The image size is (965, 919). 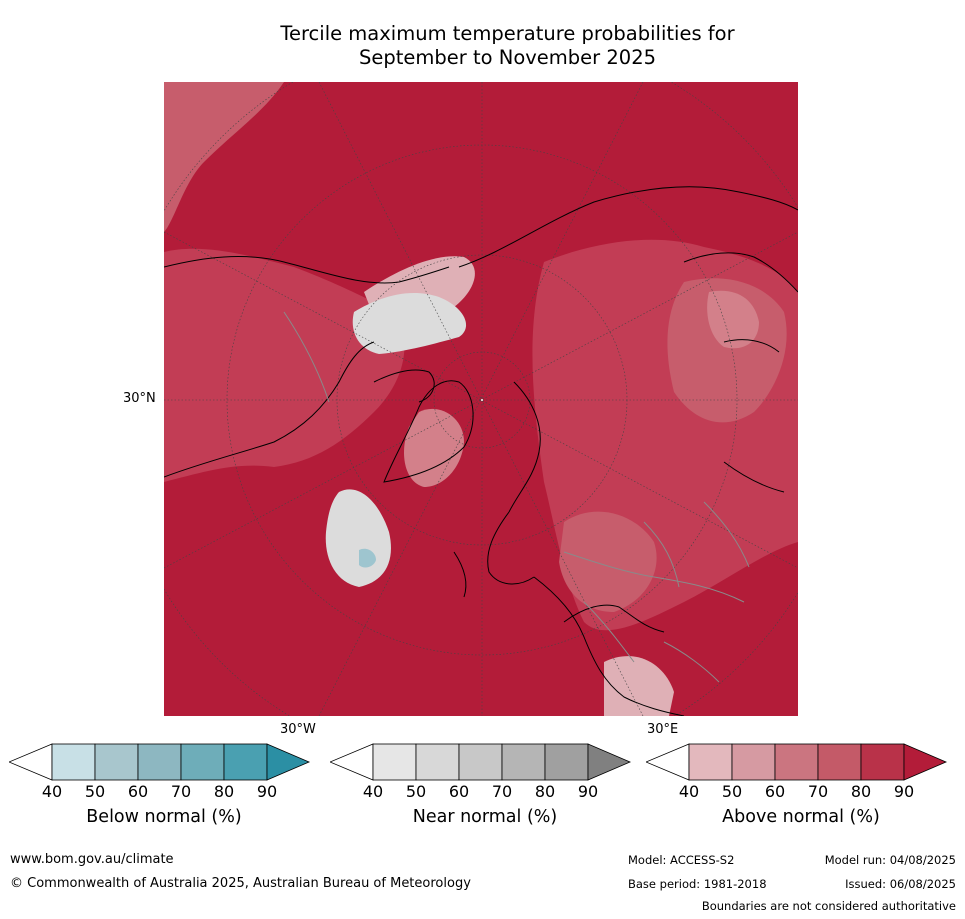 What do you see at coordinates (367, 558) in the screenshot?
I see `region-atlantic-below-normal` at bounding box center [367, 558].